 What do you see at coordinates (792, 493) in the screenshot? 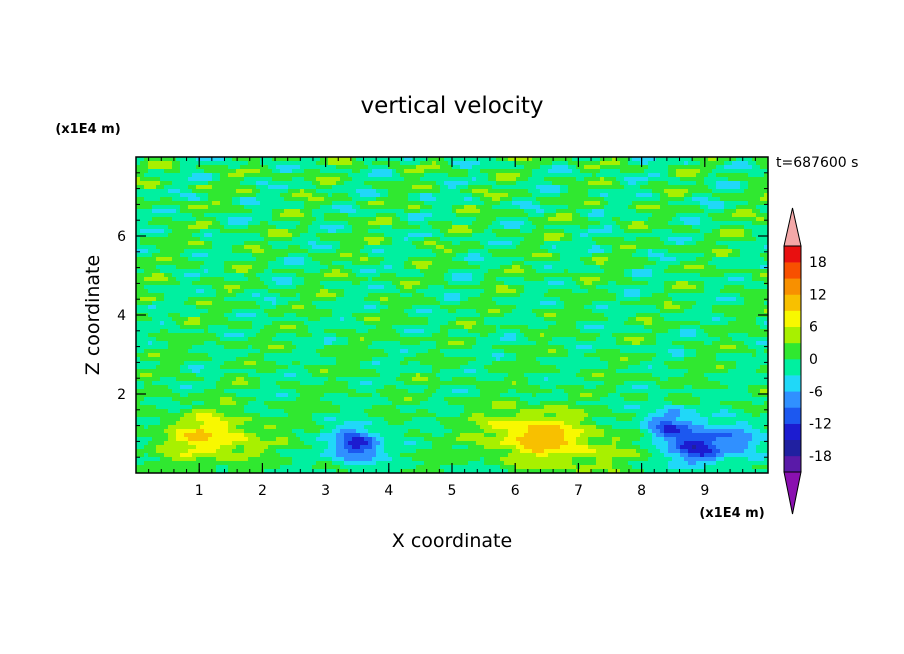
I see `colorbar-under-arrow` at bounding box center [792, 493].